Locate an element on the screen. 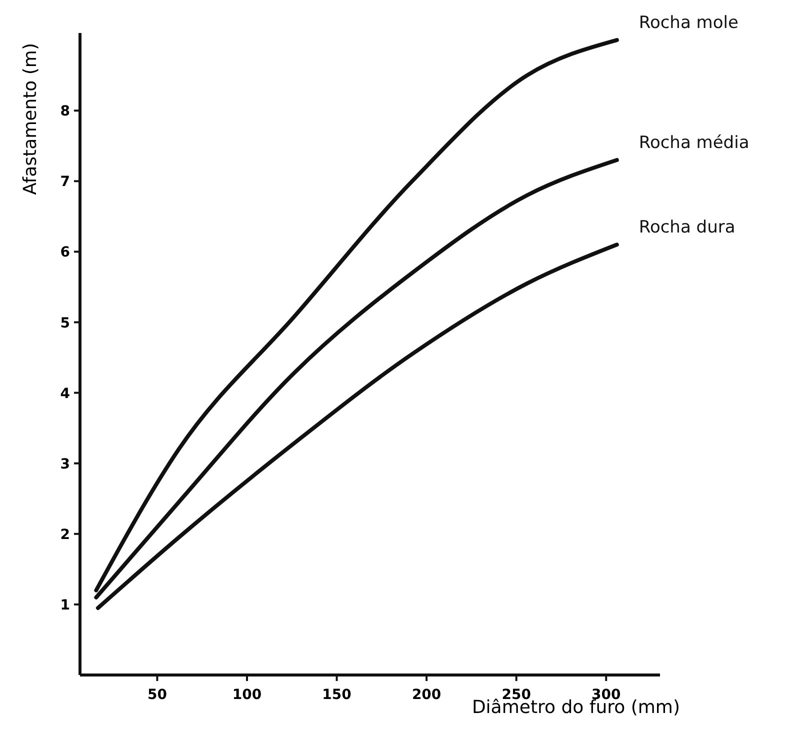  y-tick-label: 8 is located at coordinates (65, 112).